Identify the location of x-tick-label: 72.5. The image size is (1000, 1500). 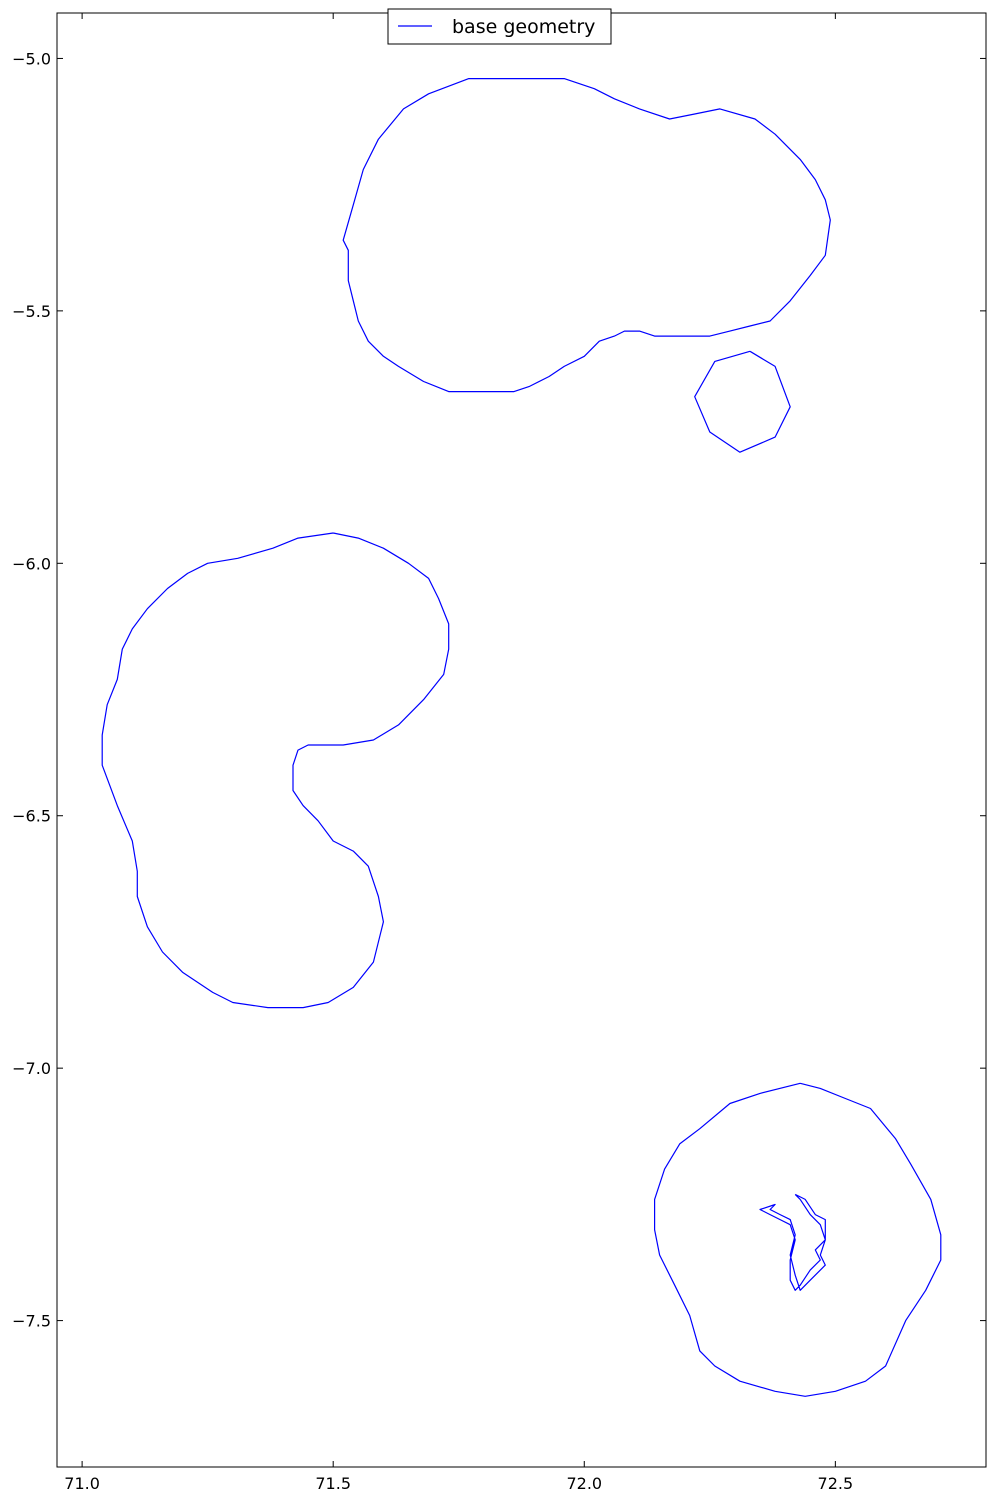
(836, 1483).